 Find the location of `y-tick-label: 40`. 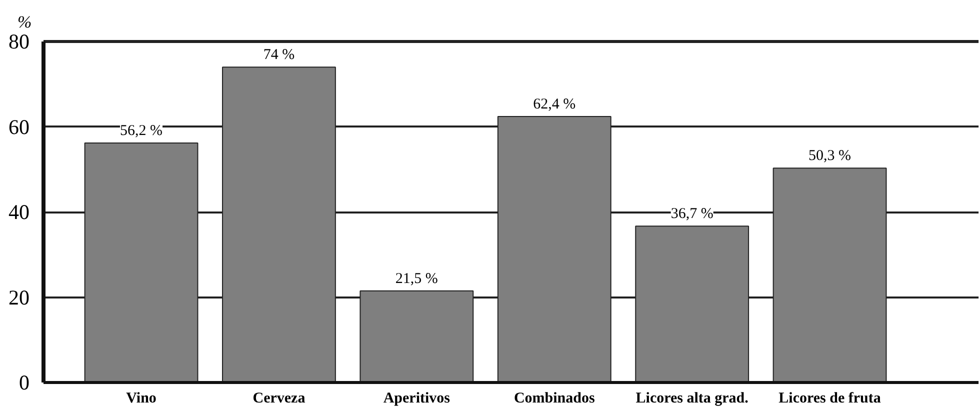

y-tick-label: 40 is located at coordinates (19, 212).